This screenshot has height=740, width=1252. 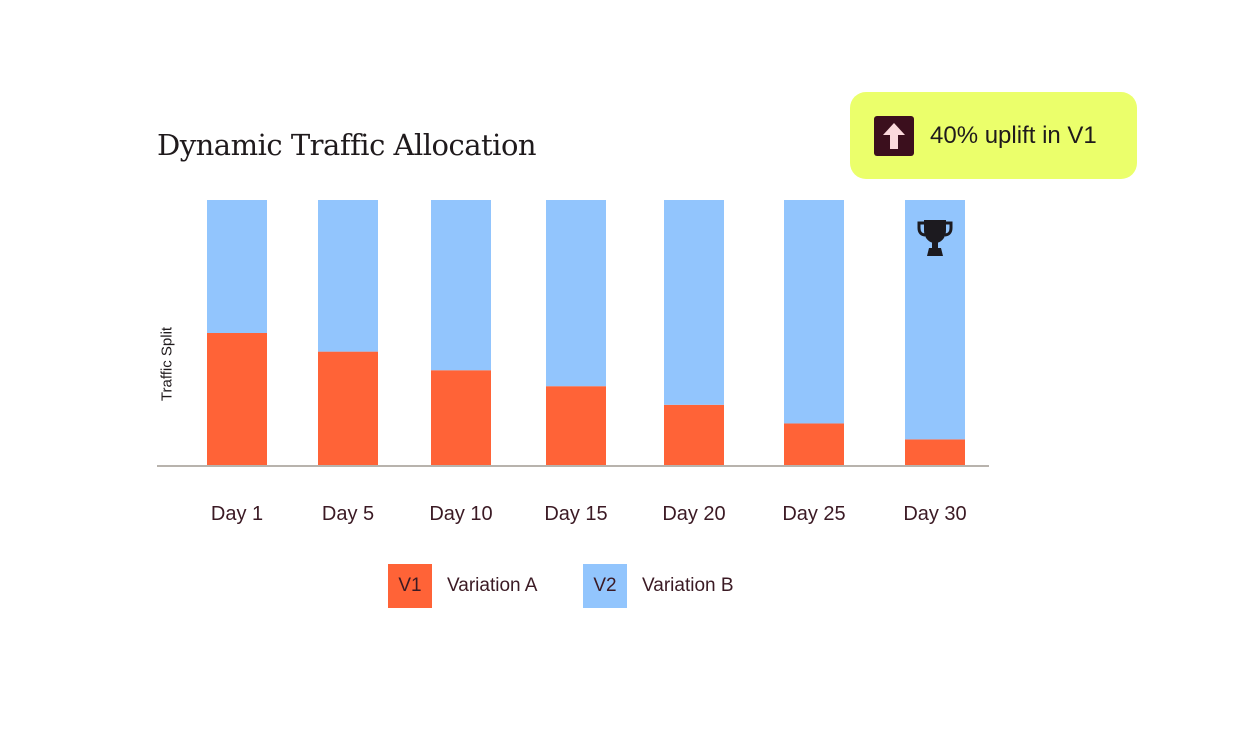 What do you see at coordinates (688, 585) in the screenshot?
I see `legend-label-v2: Variation B` at bounding box center [688, 585].